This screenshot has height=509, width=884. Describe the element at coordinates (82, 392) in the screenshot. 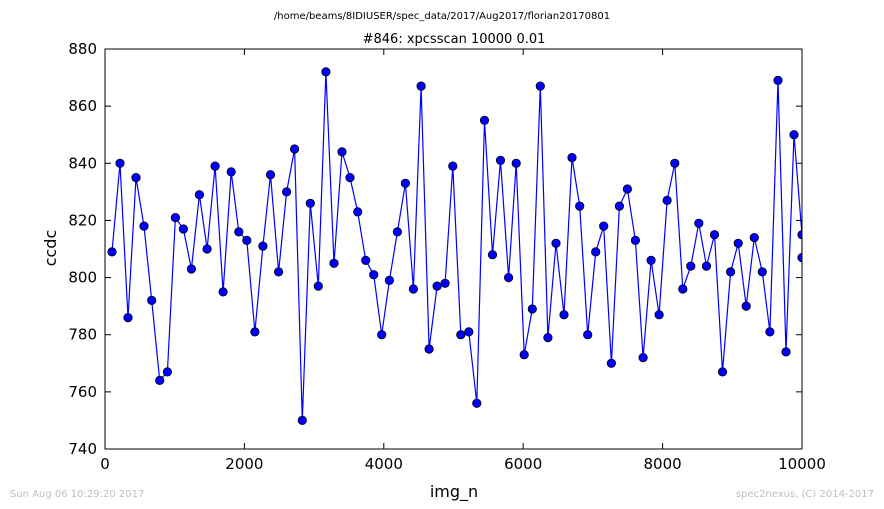

I see `y-tick-label: 760` at that location.